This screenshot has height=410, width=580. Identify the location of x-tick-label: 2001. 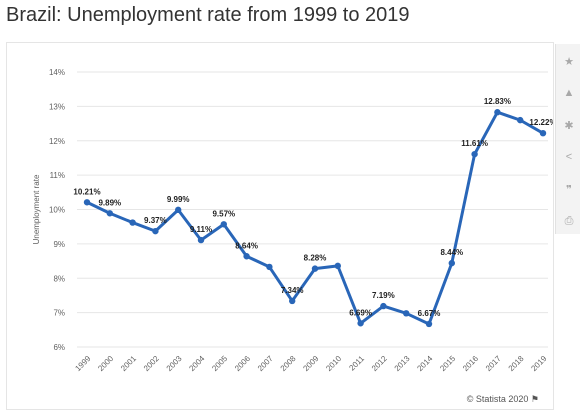
(128, 363).